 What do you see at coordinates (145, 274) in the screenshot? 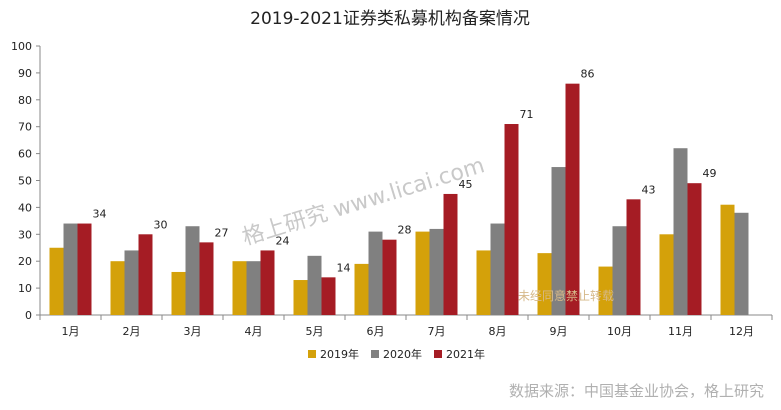
I see `bar-2021年-2月` at bounding box center [145, 274].